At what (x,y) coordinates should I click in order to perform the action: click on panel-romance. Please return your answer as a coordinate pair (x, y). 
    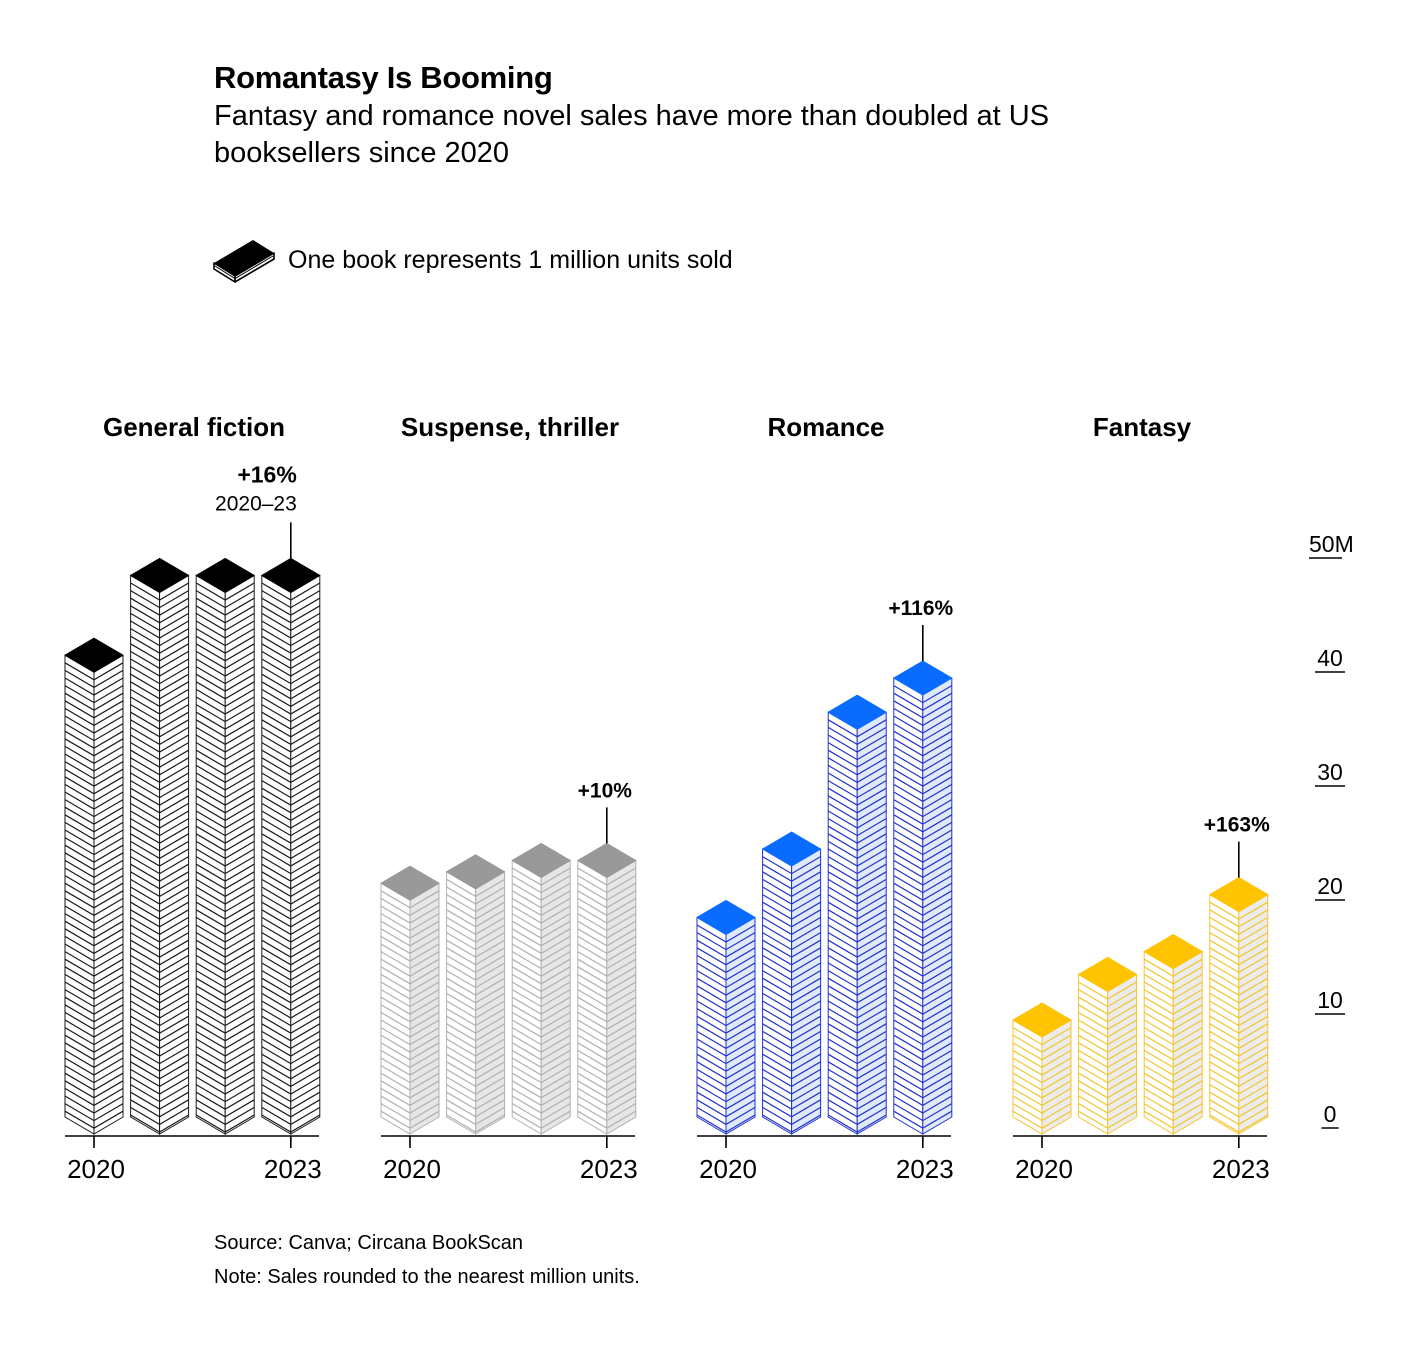
    Looking at the image, I should click on (824, 897).